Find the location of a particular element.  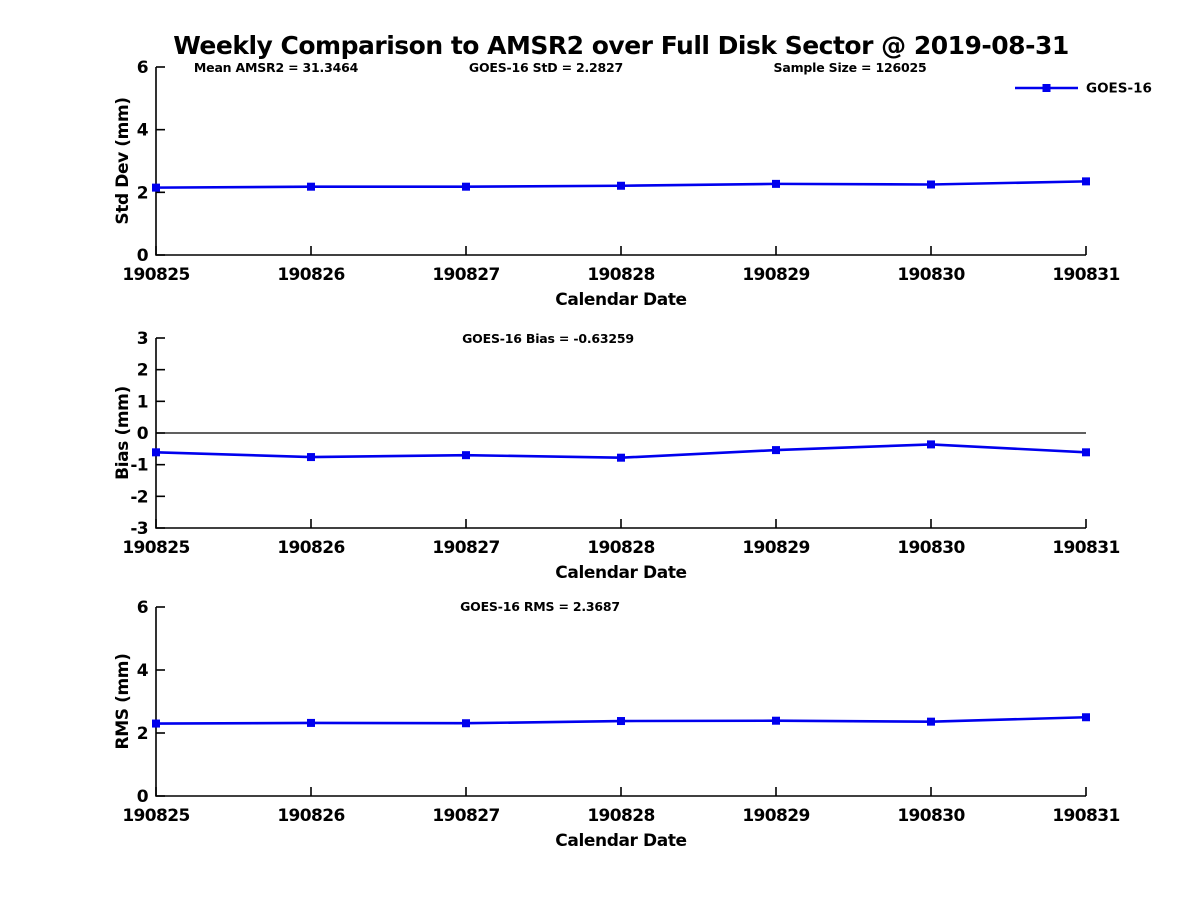

annotation: GOES-16 RMS = 2.3687 is located at coordinates (540, 606).